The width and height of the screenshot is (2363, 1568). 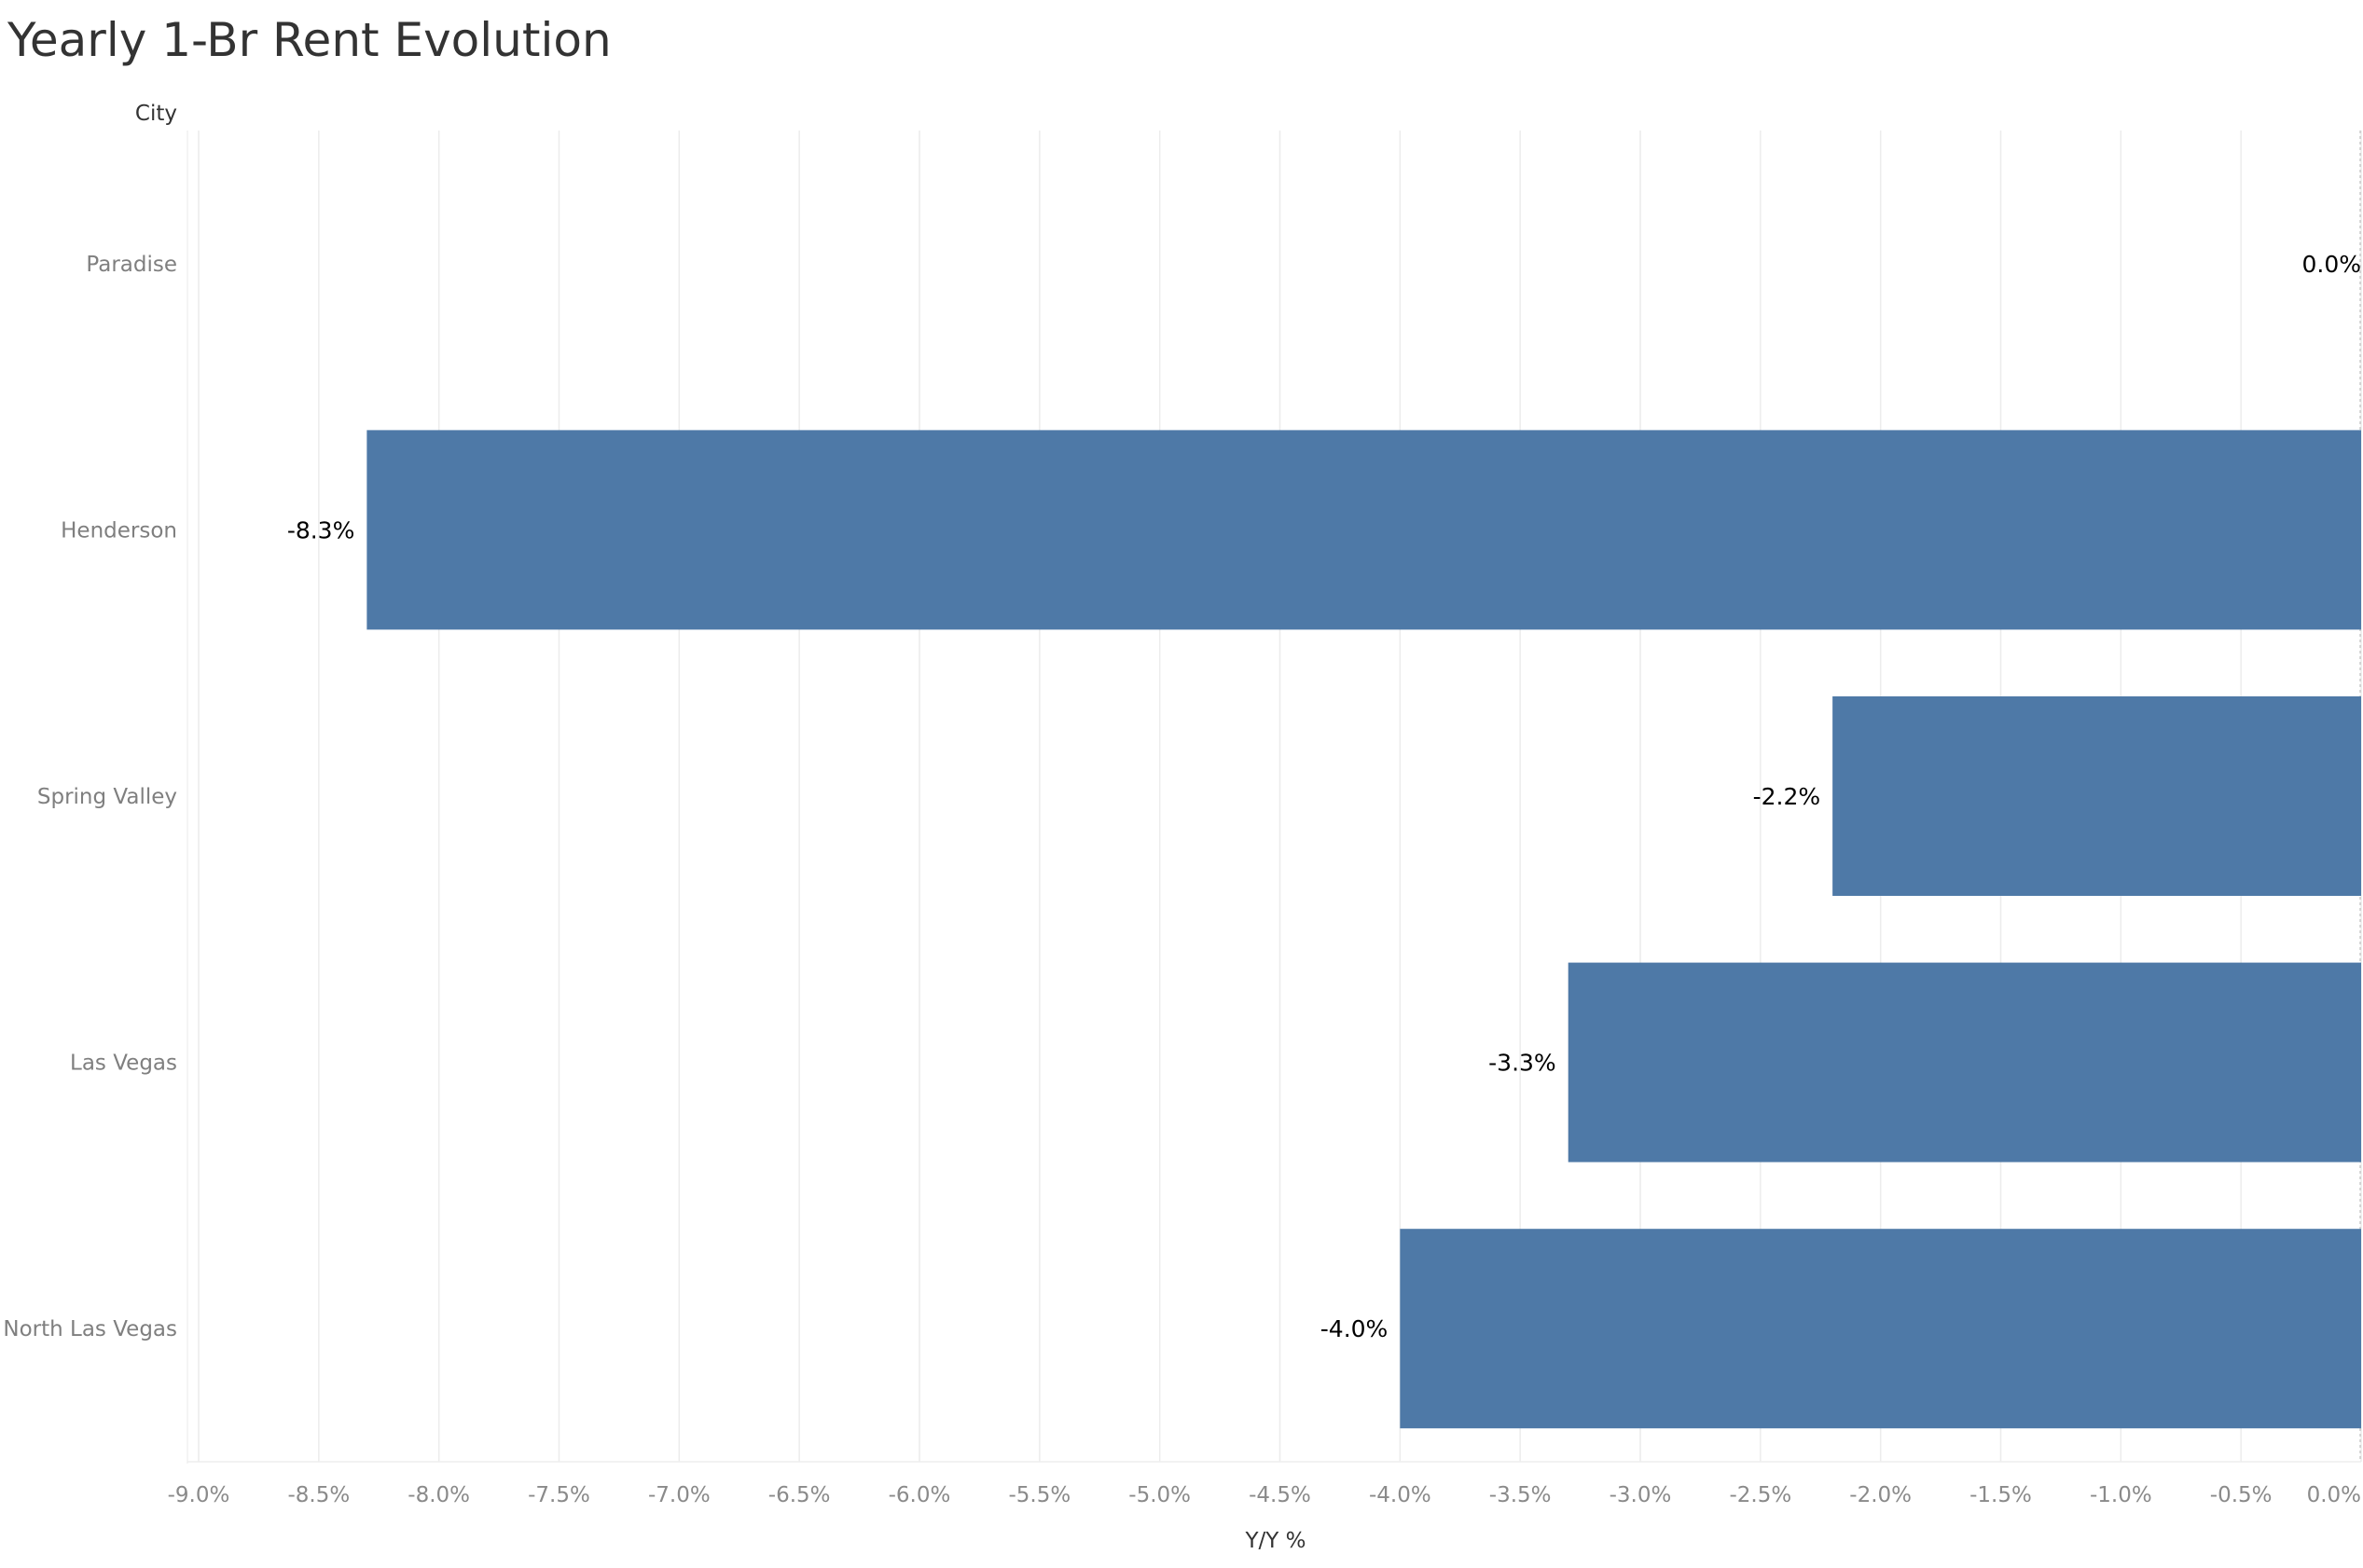 I want to click on bar-spring-valley, so click(x=2096, y=796).